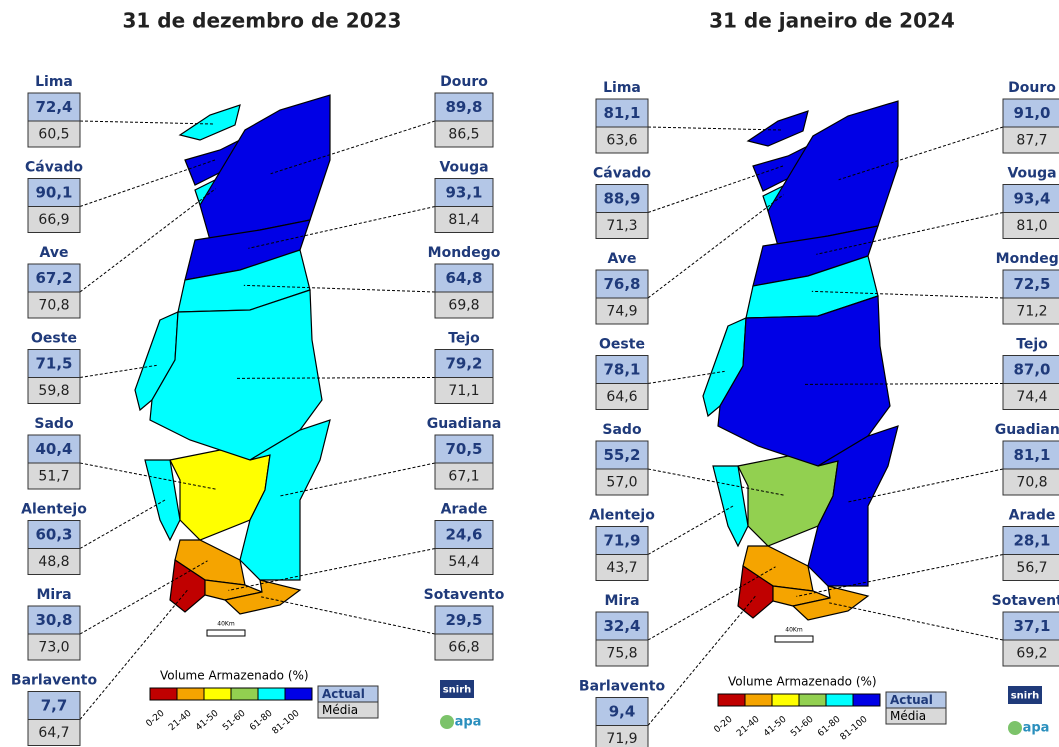  I want to click on actual-value: 55,2, so click(621, 455).